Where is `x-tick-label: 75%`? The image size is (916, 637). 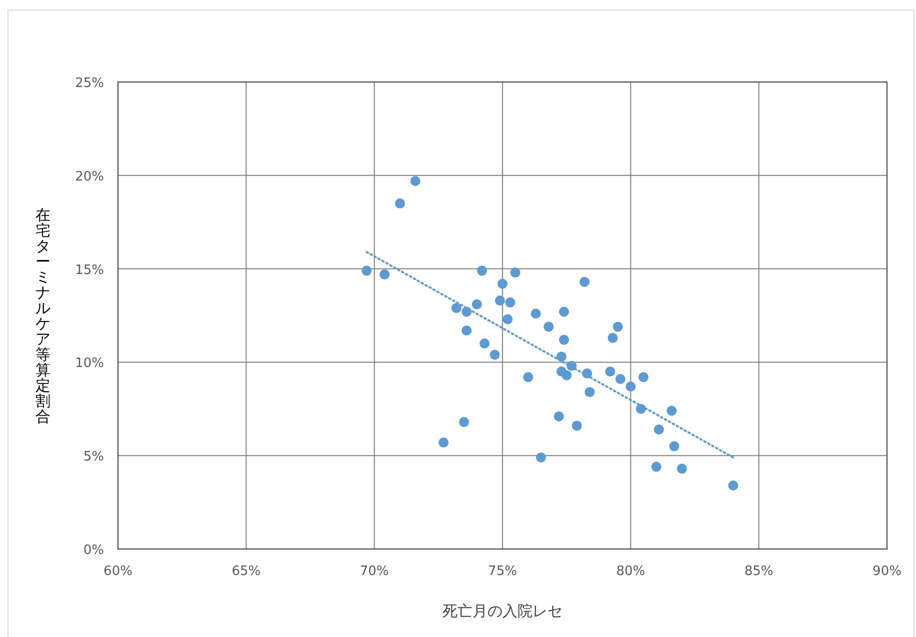 x-tick-label: 75% is located at coordinates (502, 571).